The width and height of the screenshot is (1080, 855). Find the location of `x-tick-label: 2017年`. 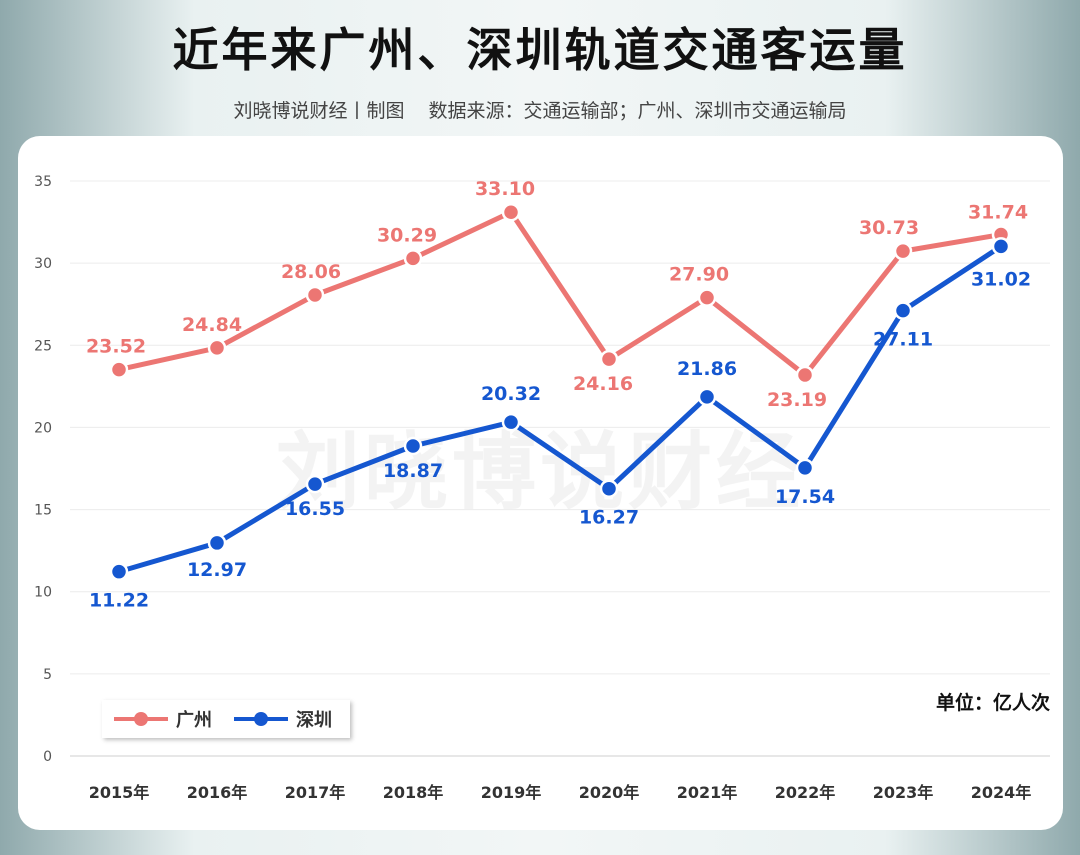

x-tick-label: 2017年 is located at coordinates (315, 792).